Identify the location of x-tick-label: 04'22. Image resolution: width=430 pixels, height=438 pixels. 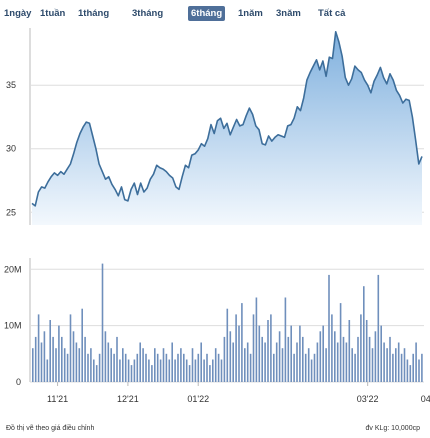
(425, 399).